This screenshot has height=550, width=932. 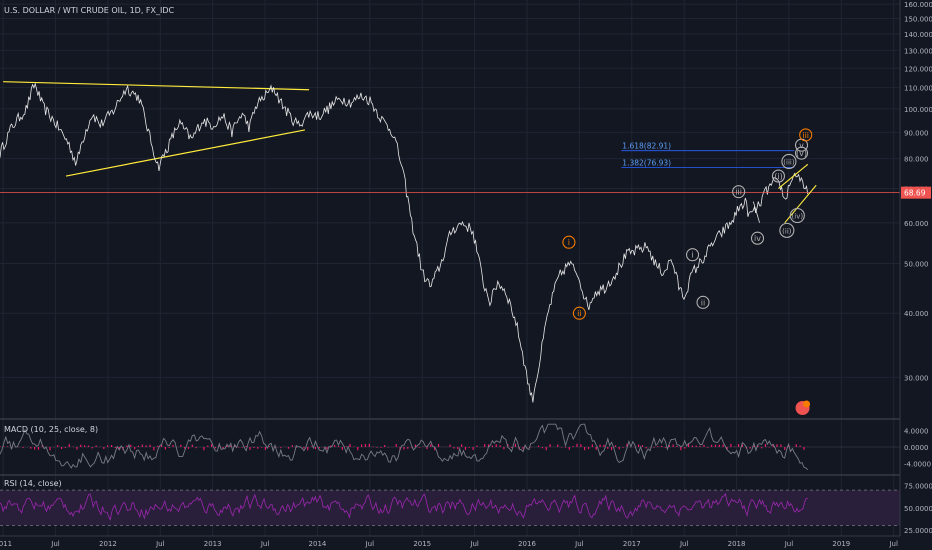 I want to click on time-tick-2: 2012, so click(x=108, y=544).